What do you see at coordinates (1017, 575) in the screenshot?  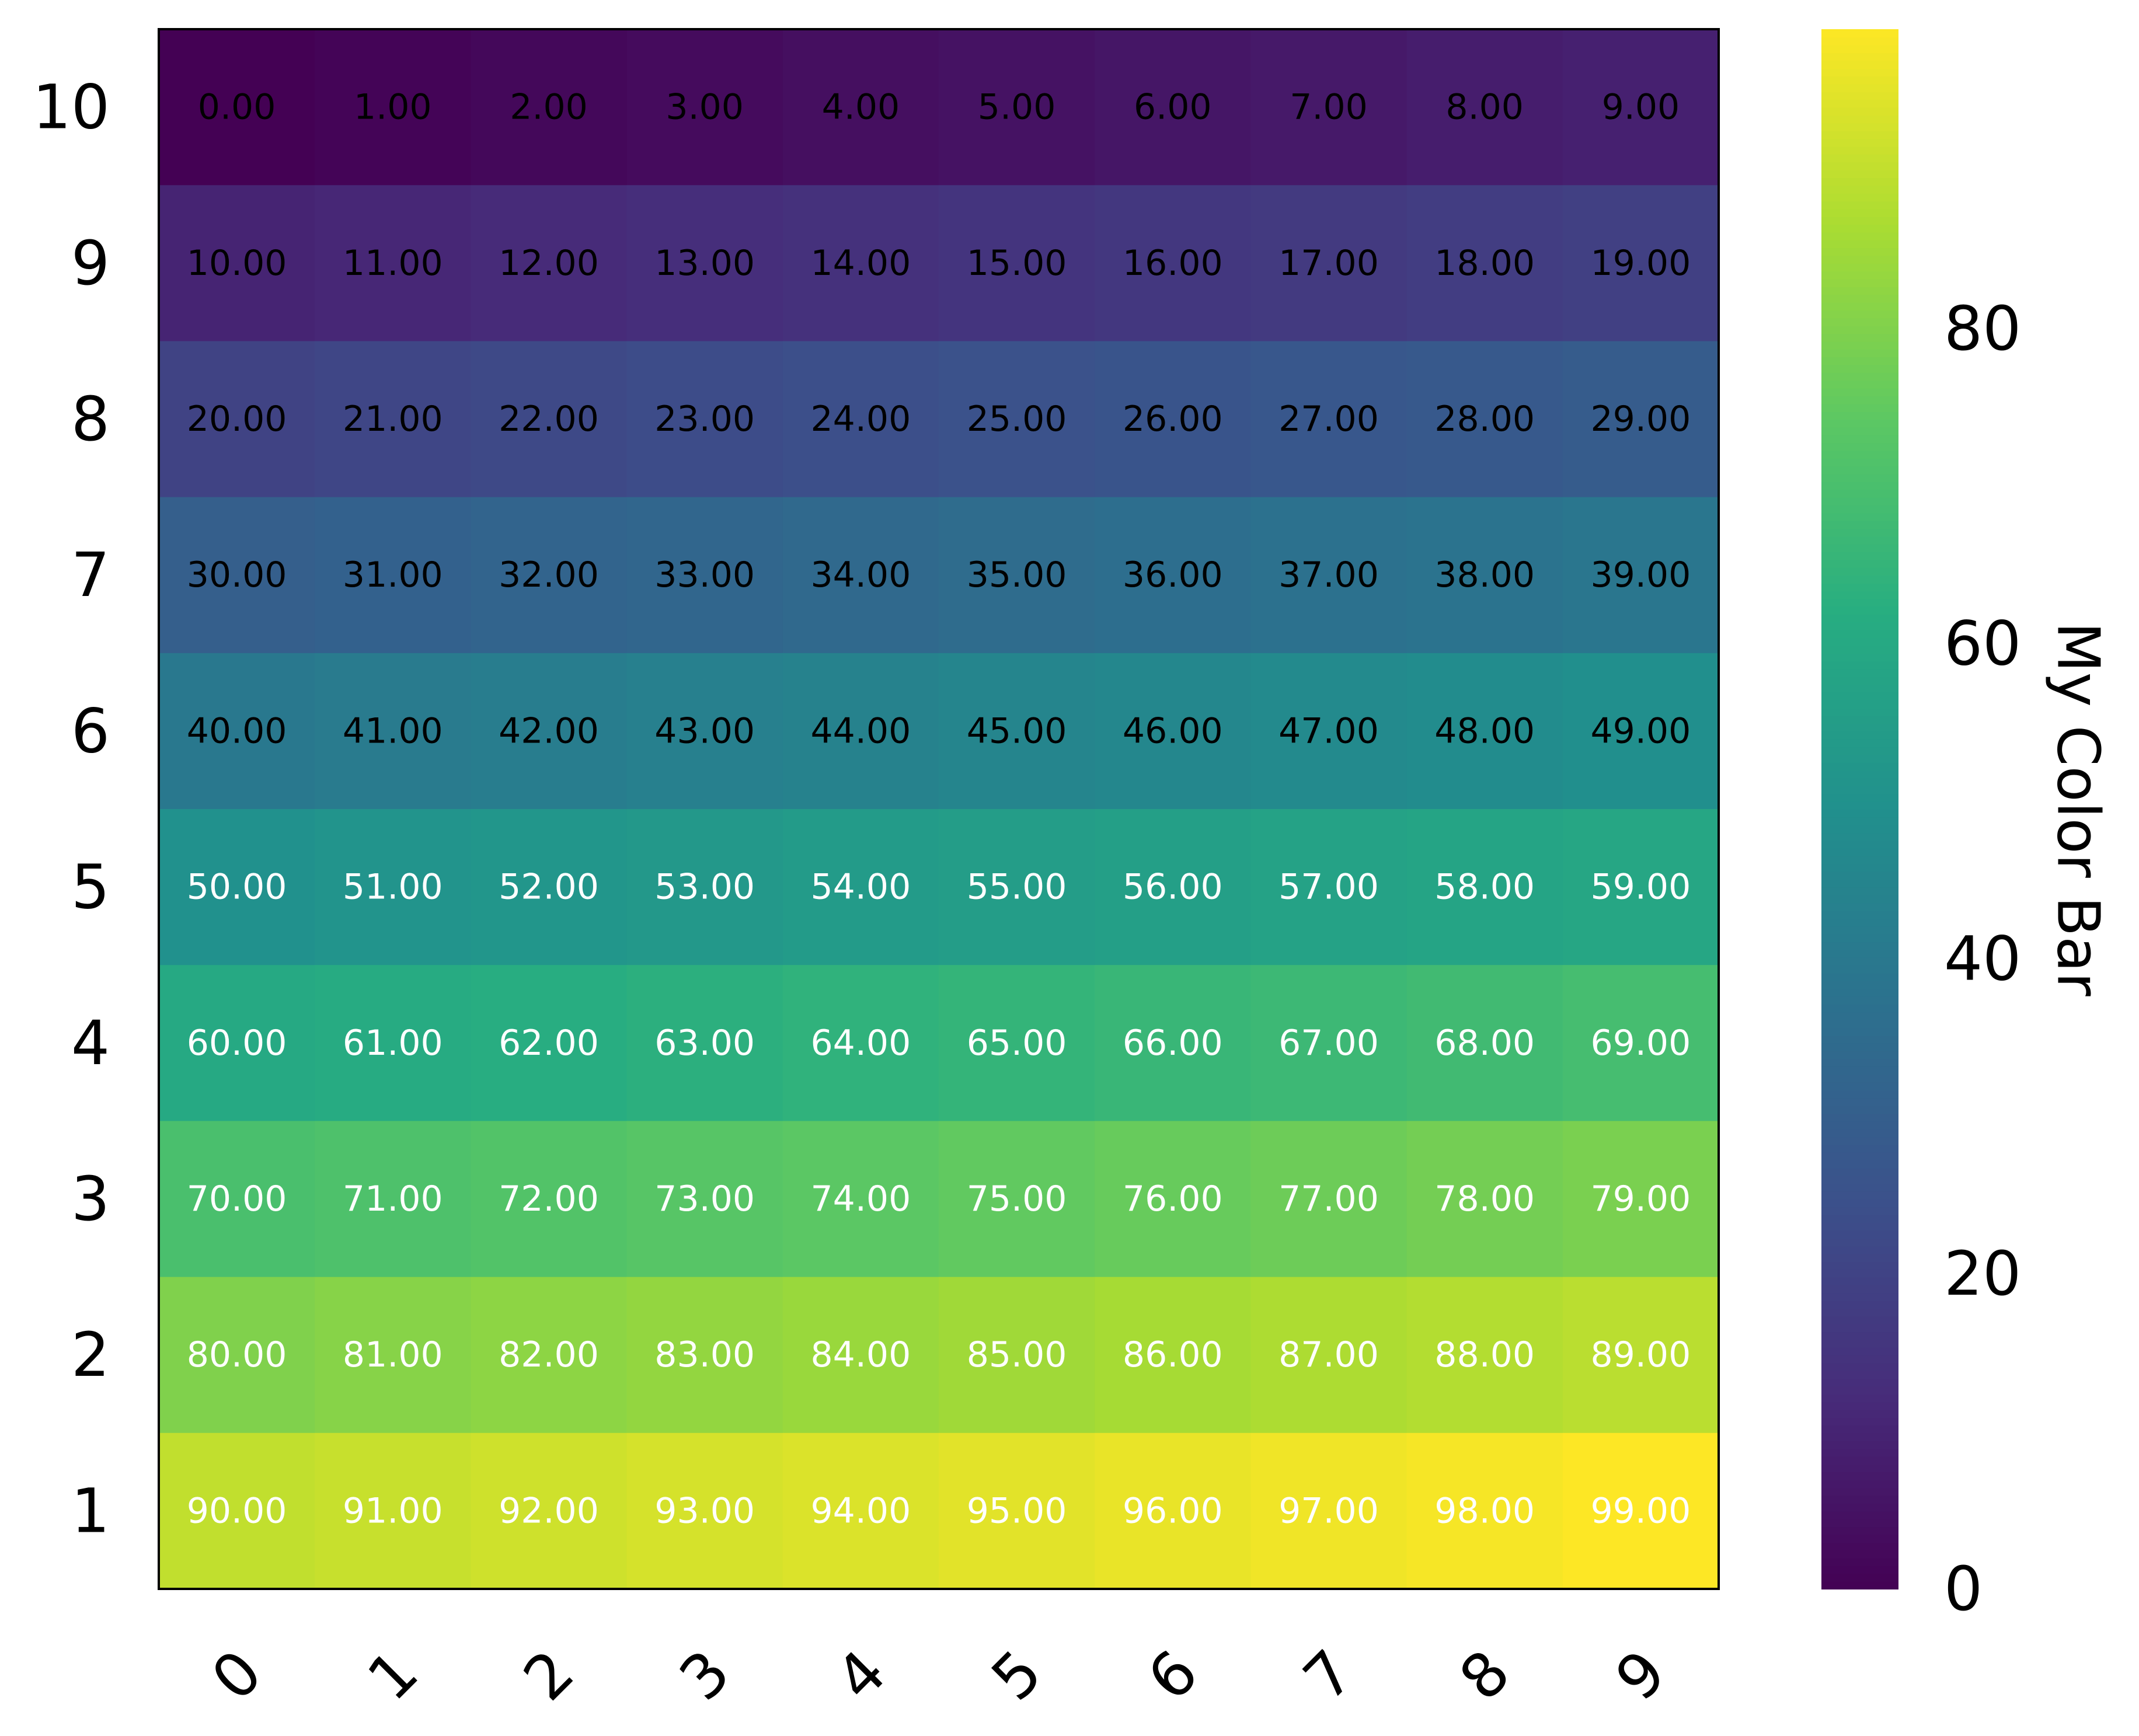 I see `cell-value-label: 35.00` at bounding box center [1017, 575].